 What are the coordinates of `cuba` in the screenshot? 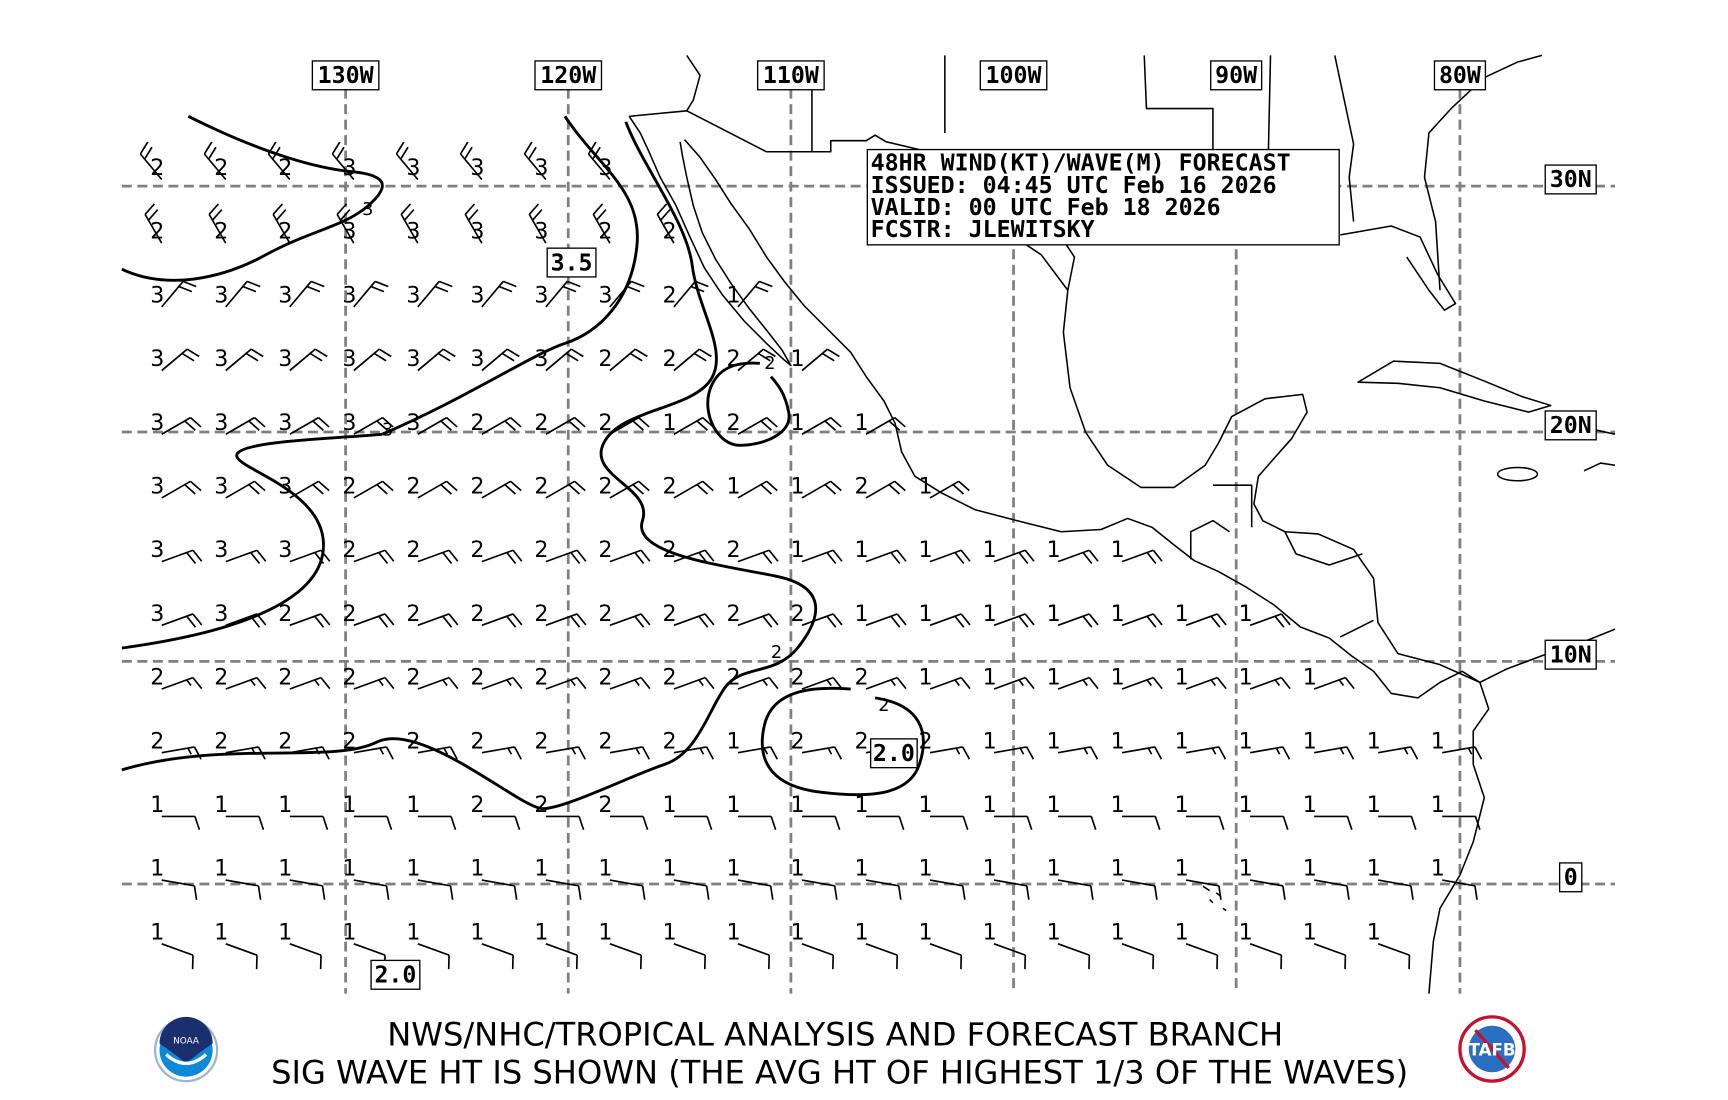 It's located at (1454, 386).